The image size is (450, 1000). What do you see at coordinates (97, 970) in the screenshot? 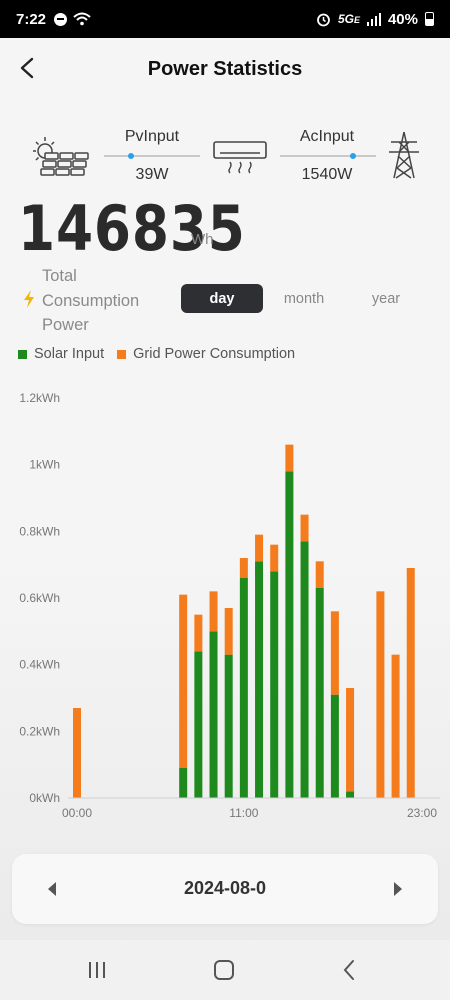
I see `recent-apps-icon` at bounding box center [97, 970].